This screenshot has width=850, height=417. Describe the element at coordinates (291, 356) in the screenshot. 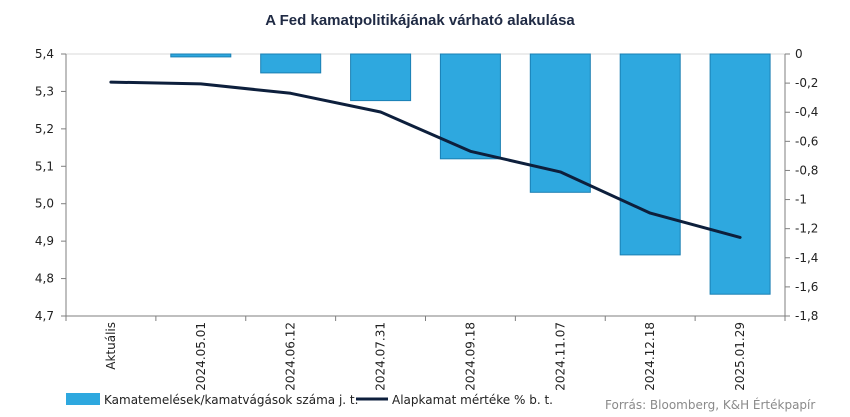

I see `x-tick-label: 2024.06.12` at that location.